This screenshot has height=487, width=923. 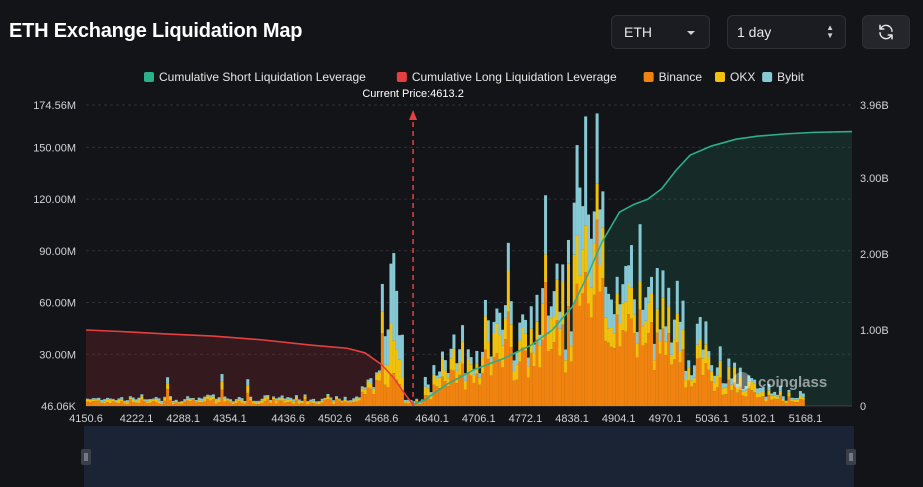 What do you see at coordinates (413, 94) in the screenshot?
I see `current-price-label: Current Price:4613.2` at bounding box center [413, 94].